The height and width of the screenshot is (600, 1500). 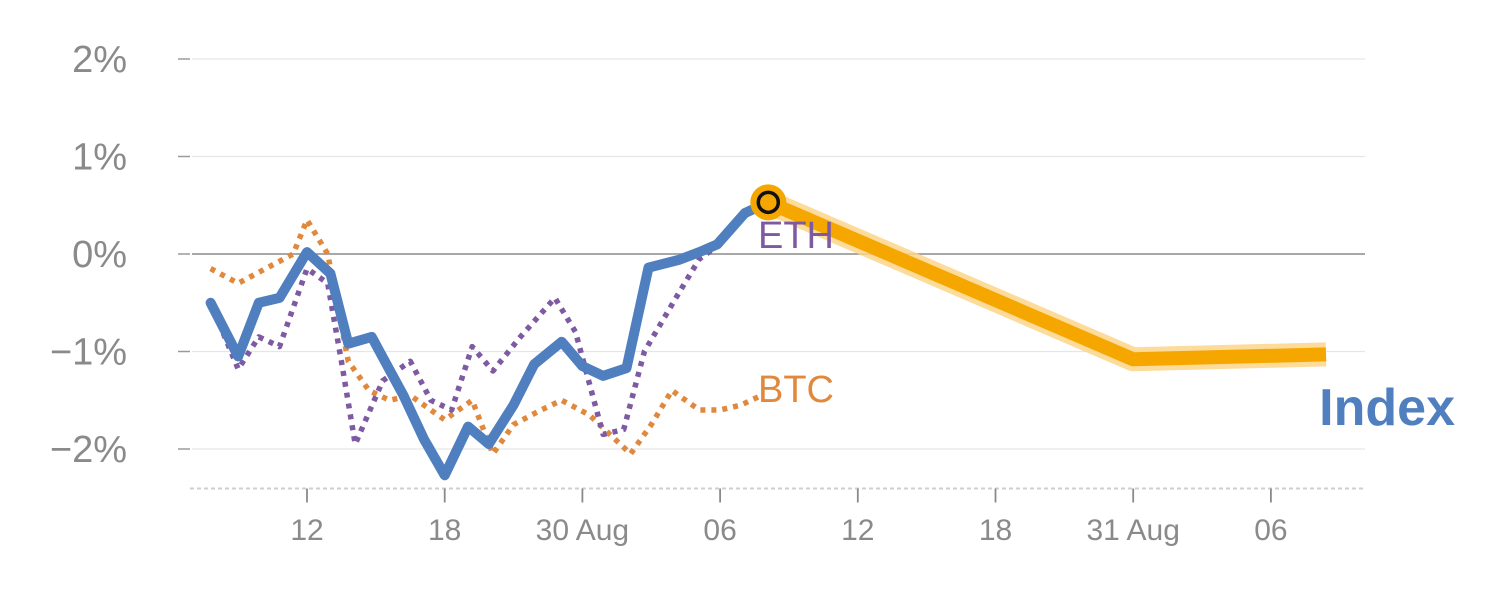 I want to click on forecast-series-line, so click(x=1046, y=281).